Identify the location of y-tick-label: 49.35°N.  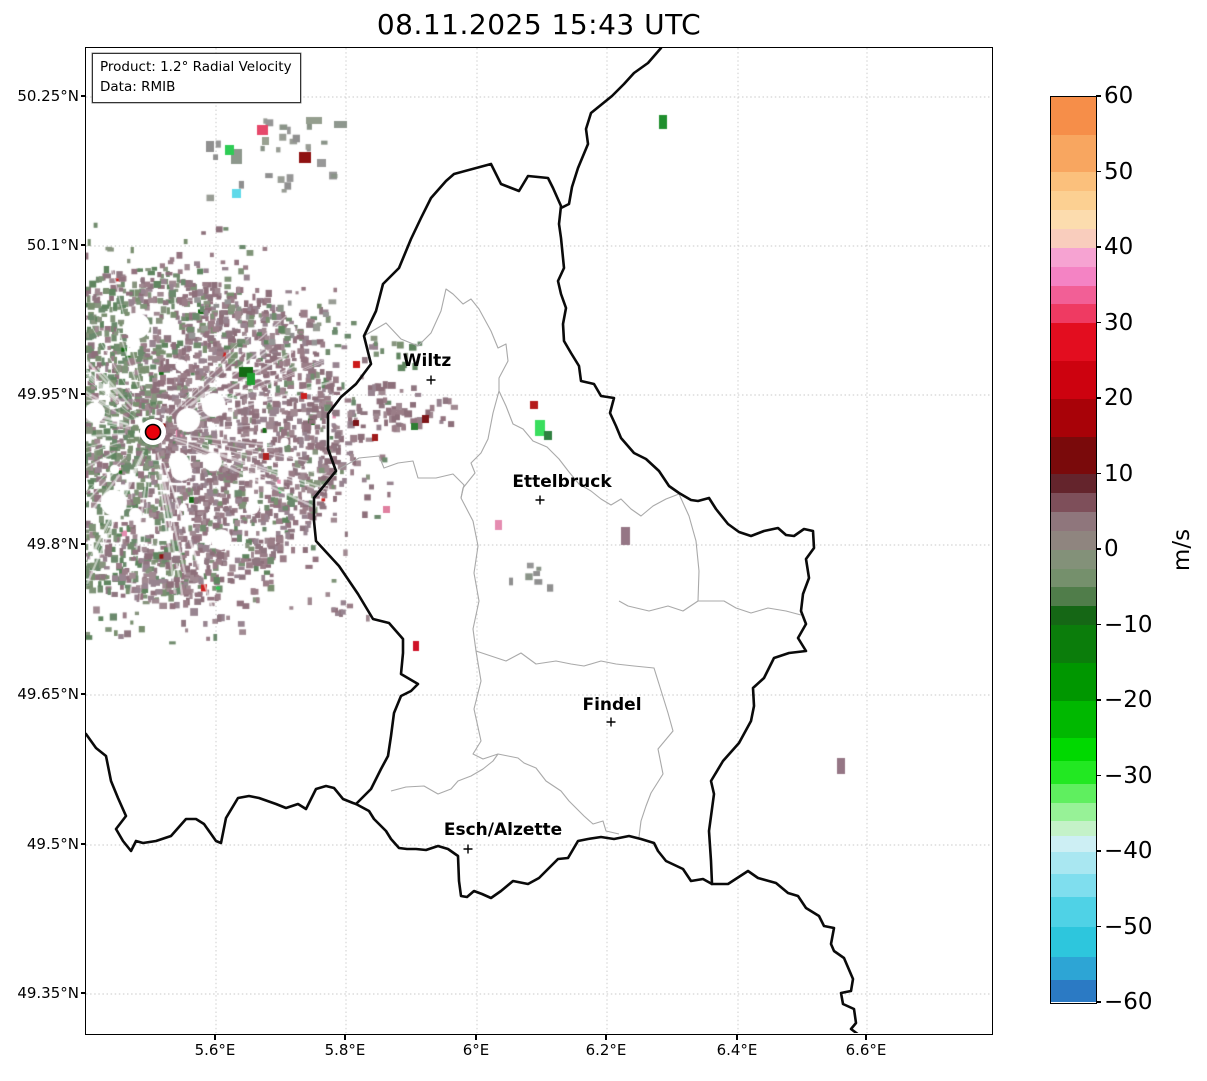
(48, 993).